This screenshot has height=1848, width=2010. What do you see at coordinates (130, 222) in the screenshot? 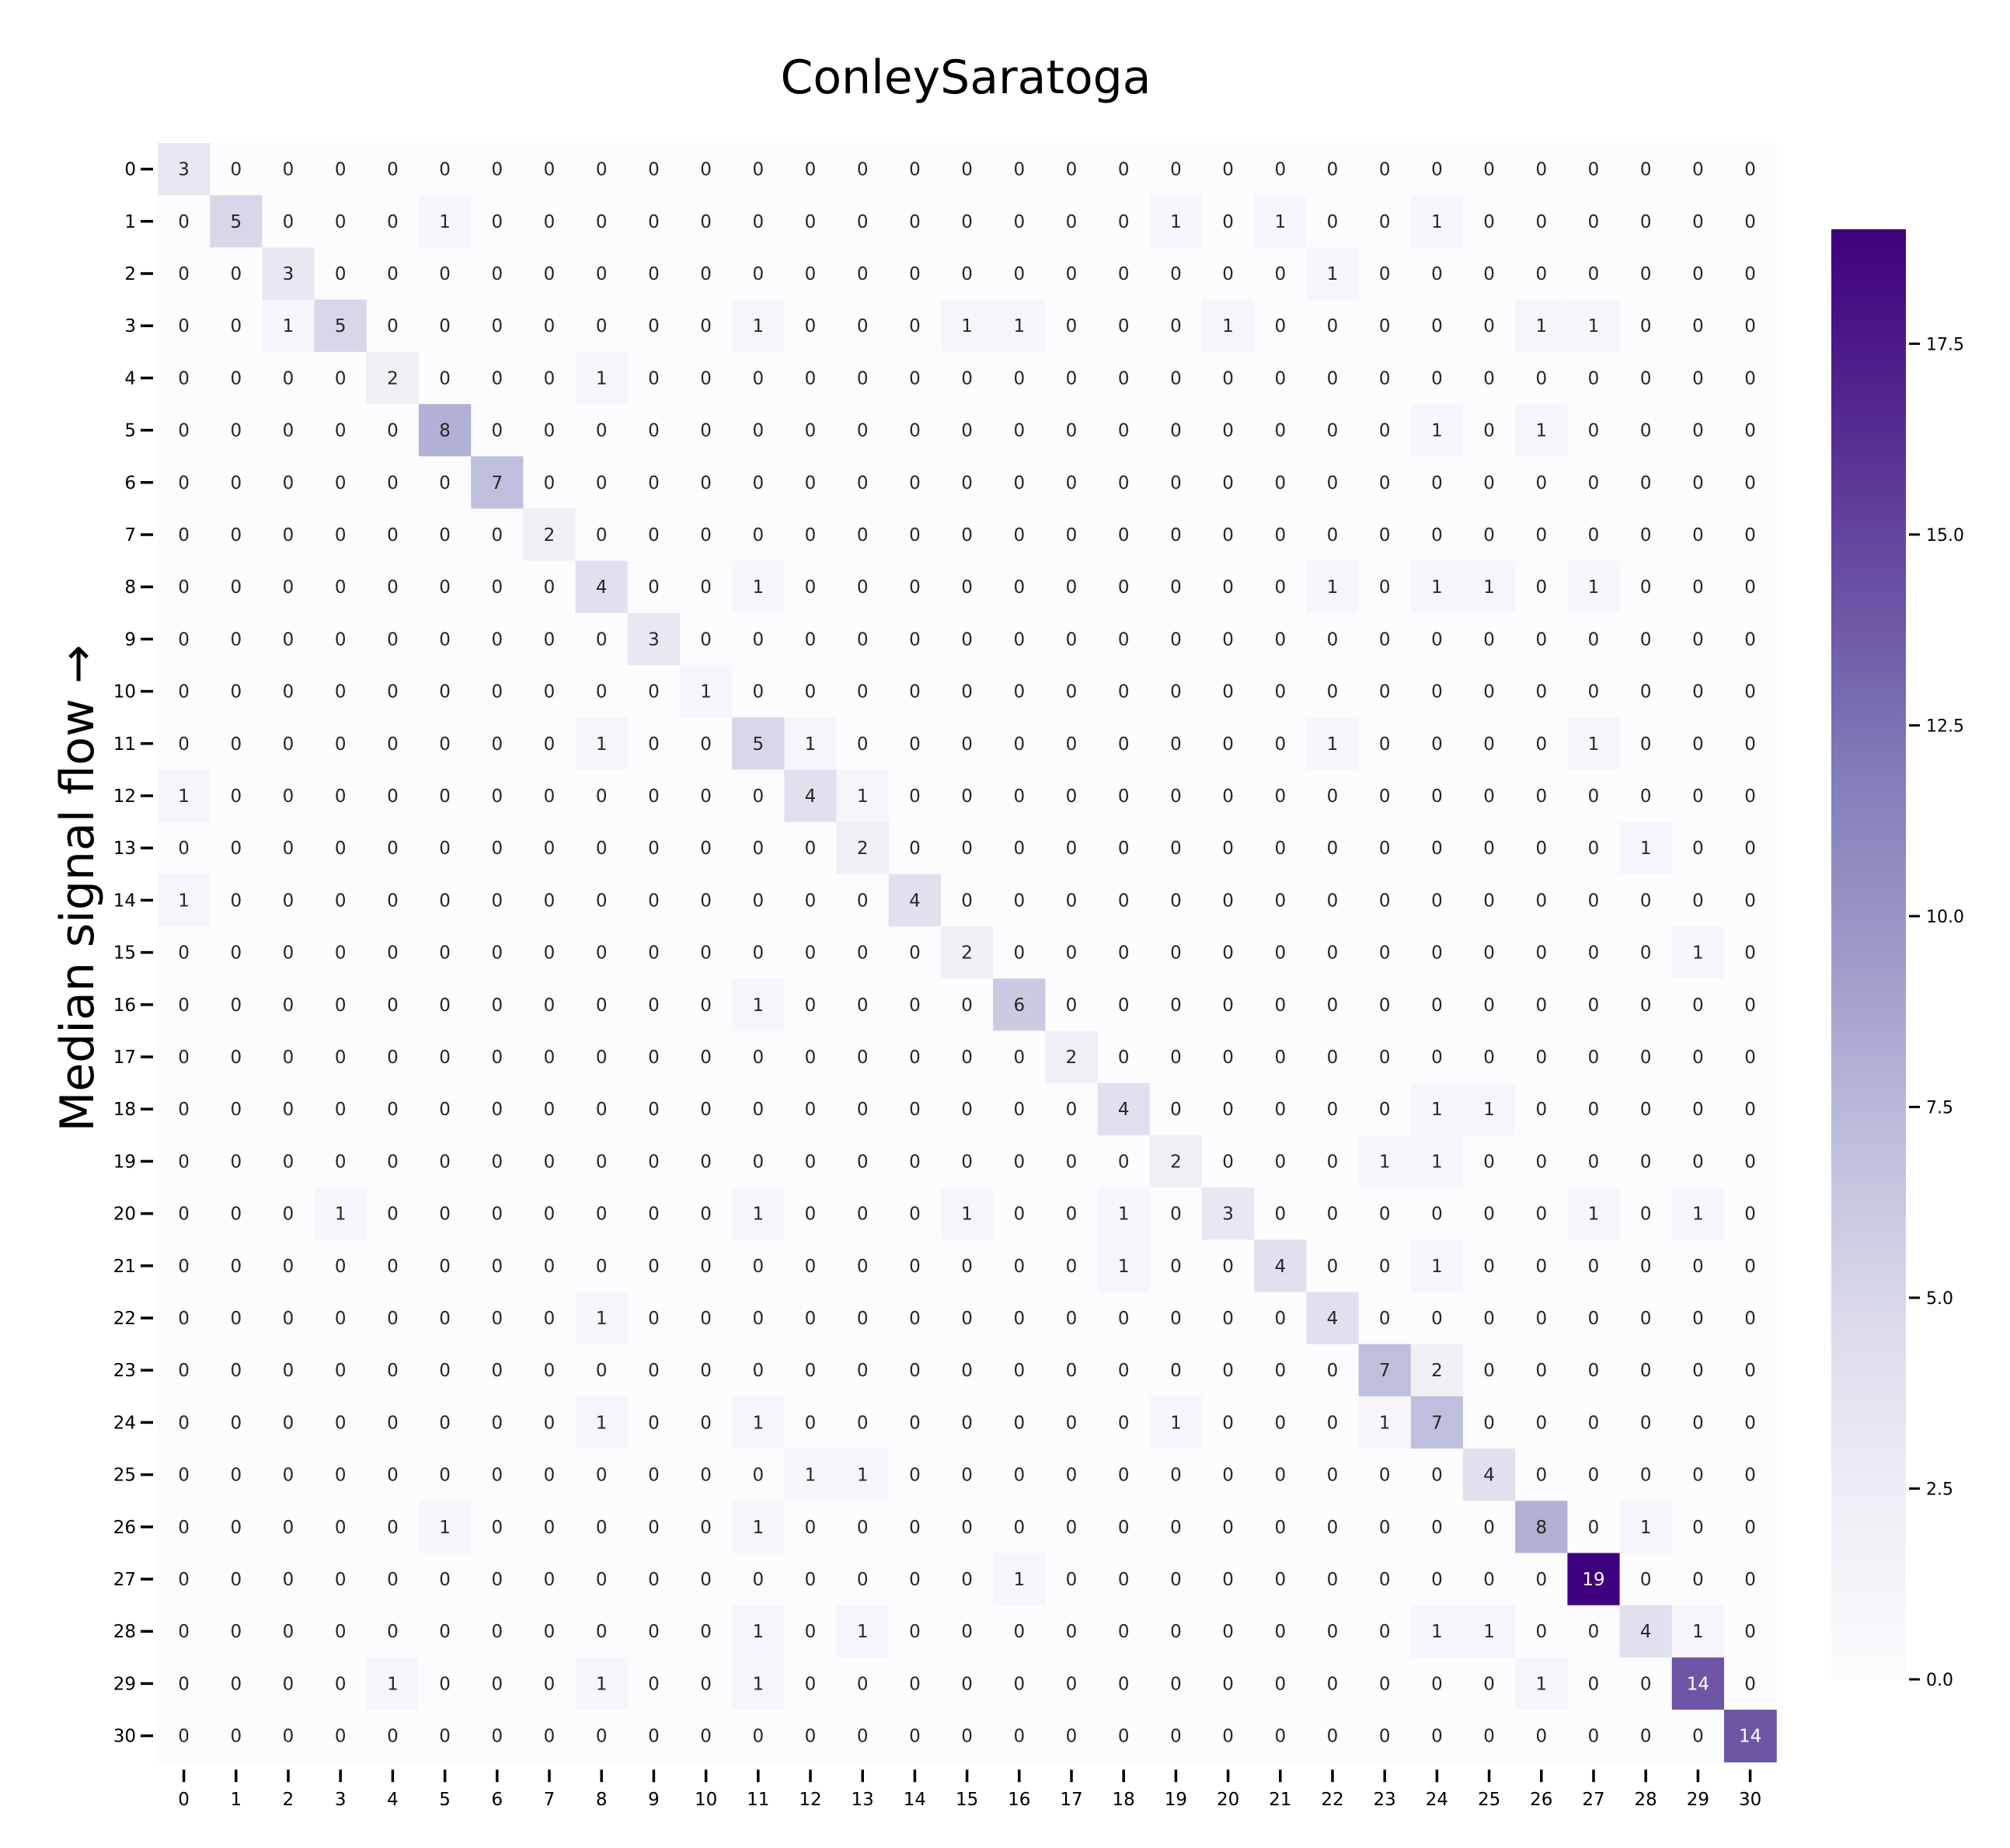
I see `y-tick-label: 1` at bounding box center [130, 222].